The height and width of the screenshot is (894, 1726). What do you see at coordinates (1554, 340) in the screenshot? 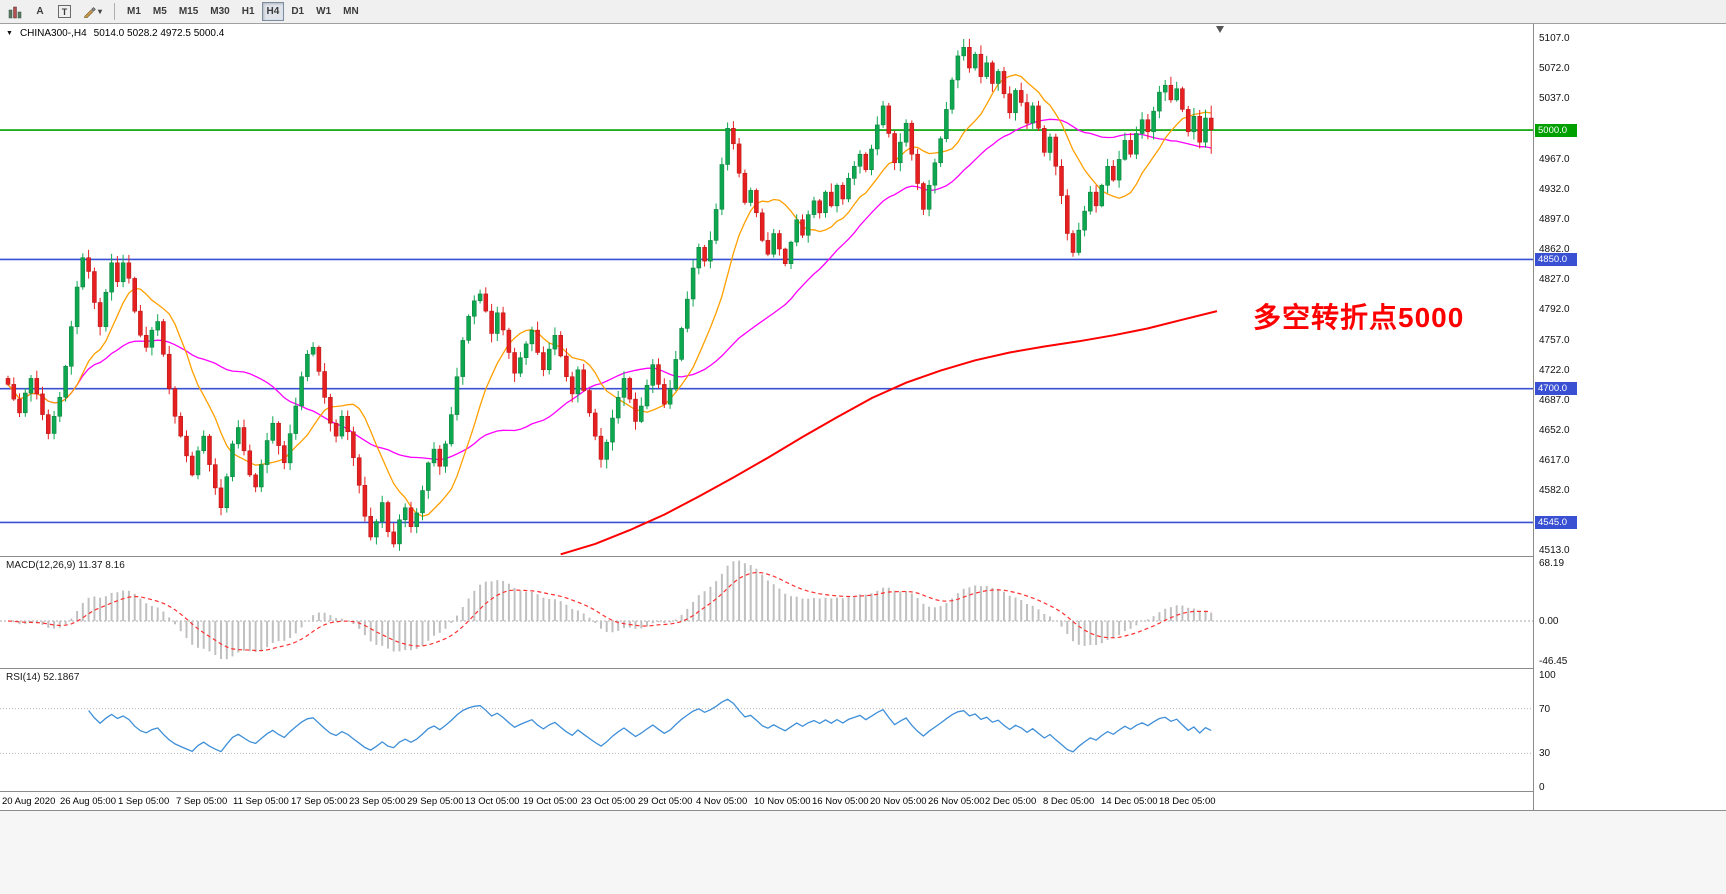
I see `price-tick-label: 4757.0` at bounding box center [1554, 340].